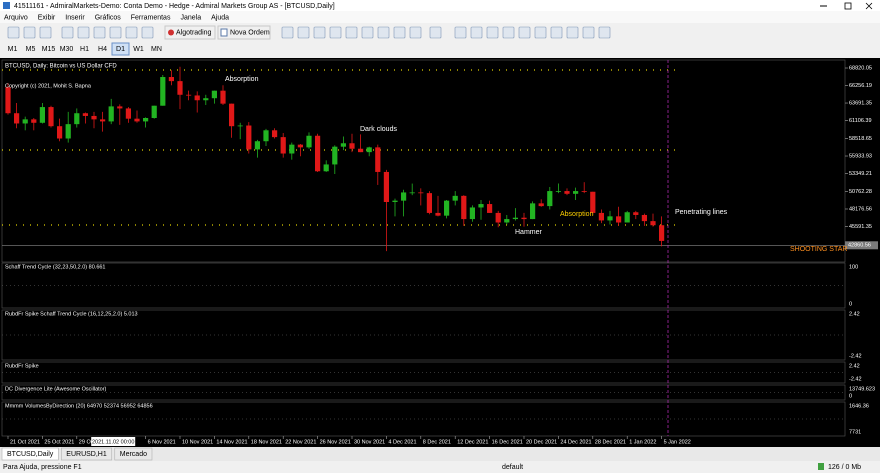 This screenshot has width=880, height=473. I want to click on close-button, so click(869, 6).